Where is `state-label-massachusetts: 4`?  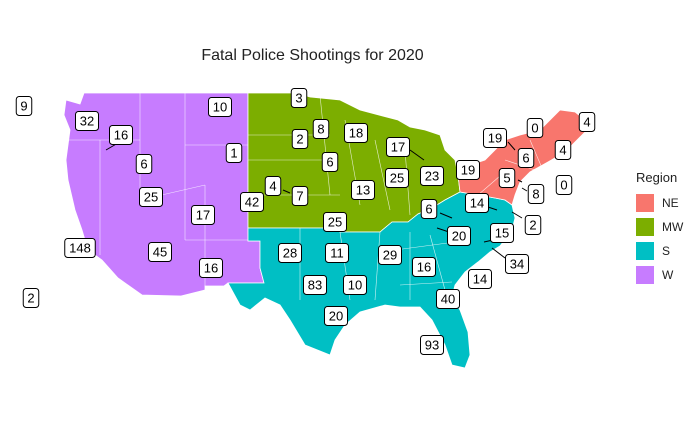
state-label-massachusetts: 4 is located at coordinates (563, 150).